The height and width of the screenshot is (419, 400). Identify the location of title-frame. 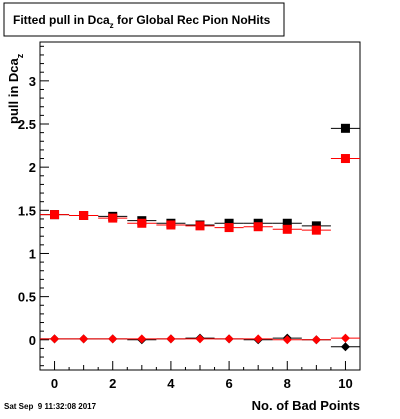
(144, 19).